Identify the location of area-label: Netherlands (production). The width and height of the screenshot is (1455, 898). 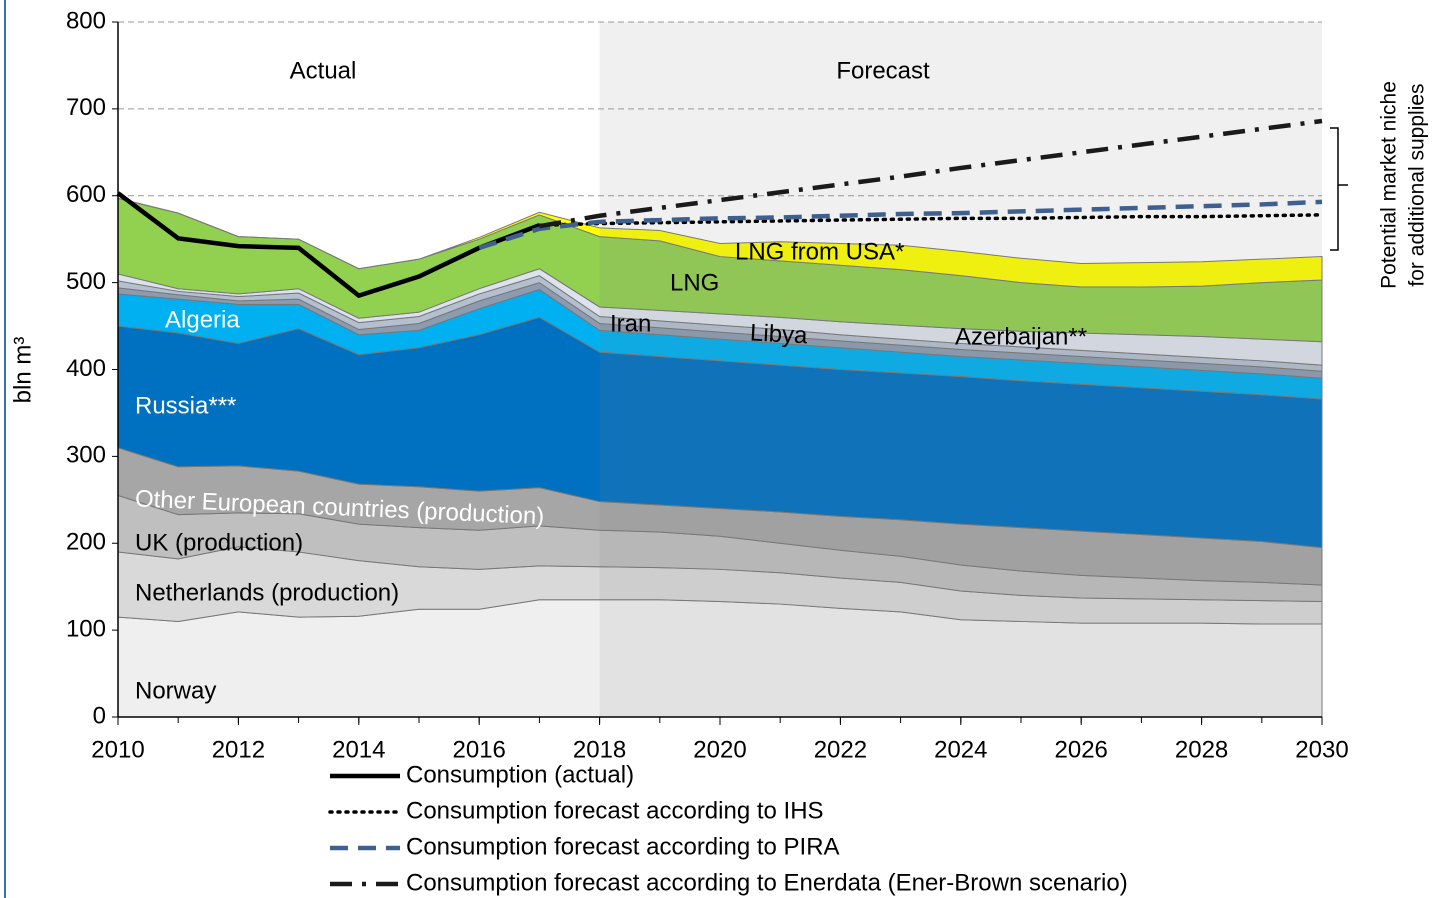
(267, 592).